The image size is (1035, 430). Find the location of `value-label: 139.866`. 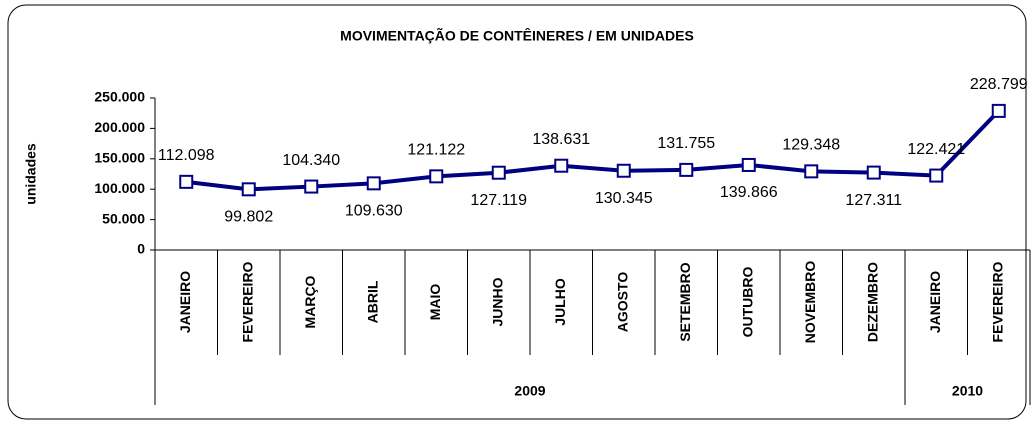

value-label: 139.866 is located at coordinates (749, 192).